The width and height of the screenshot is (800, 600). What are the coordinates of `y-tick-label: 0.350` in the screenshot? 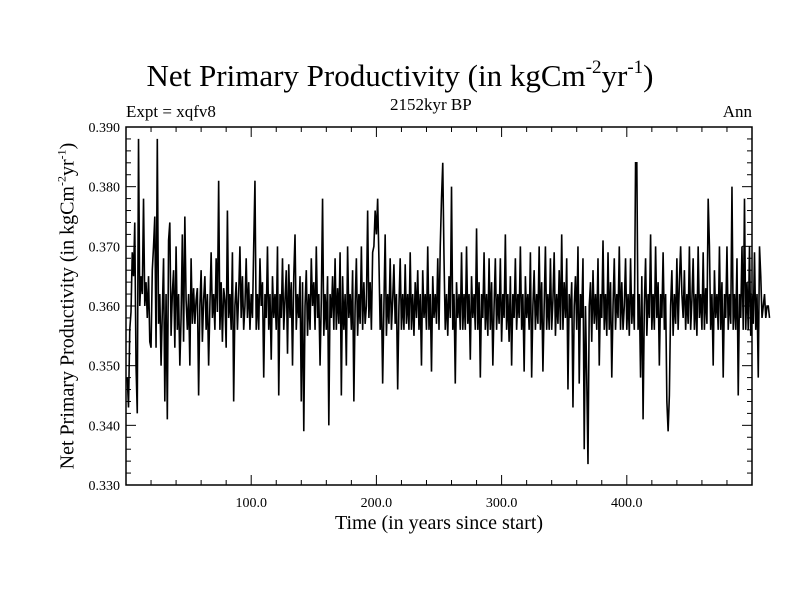 It's located at (105, 367).